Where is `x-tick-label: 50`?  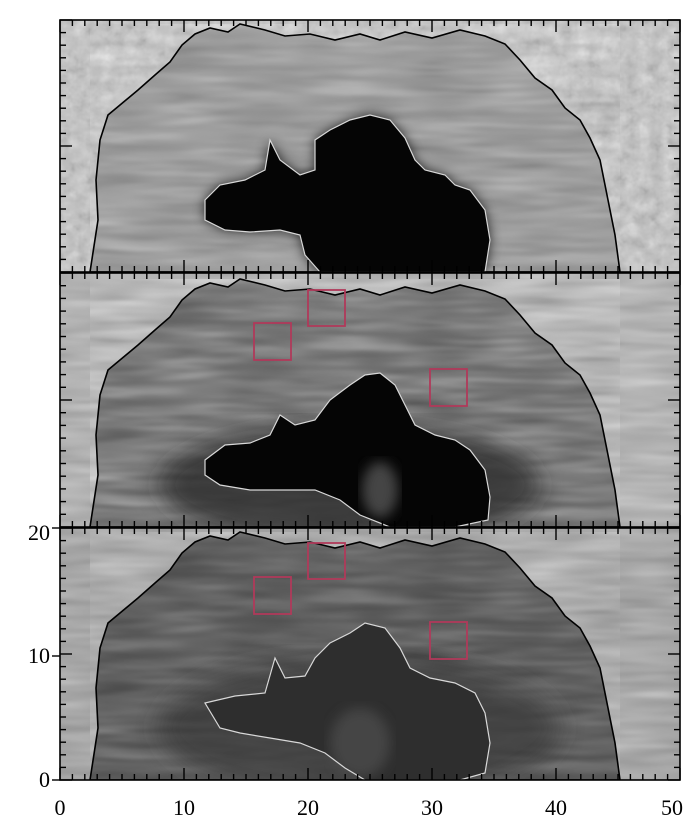 x-tick-label: 50 is located at coordinates (672, 807).